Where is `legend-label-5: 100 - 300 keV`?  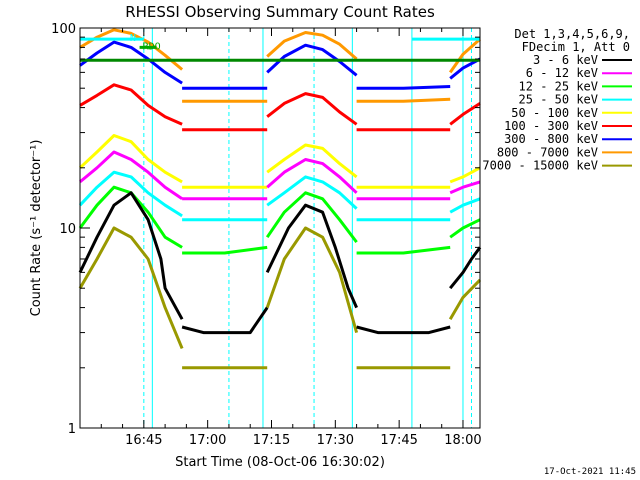 legend-label-5: 100 - 300 keV is located at coordinates (551, 126).